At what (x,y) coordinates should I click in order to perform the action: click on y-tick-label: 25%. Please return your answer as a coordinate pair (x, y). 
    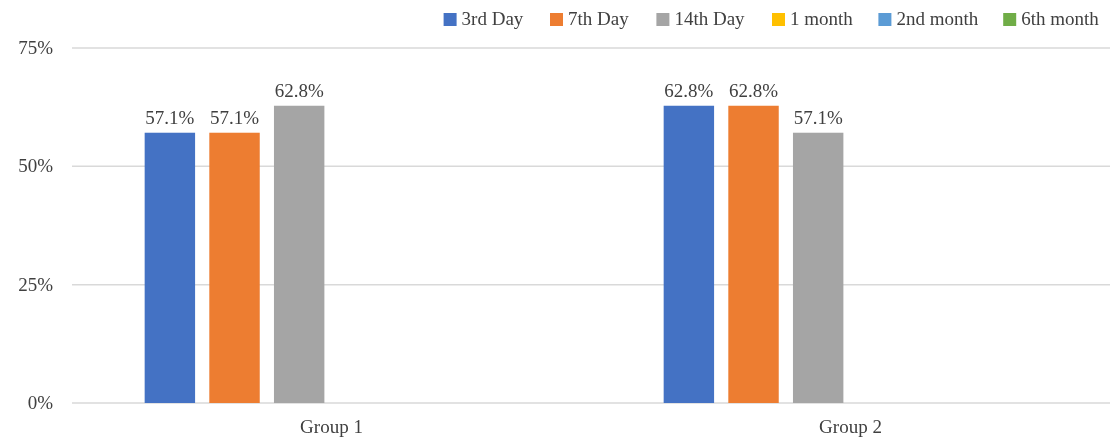
    Looking at the image, I should click on (36, 284).